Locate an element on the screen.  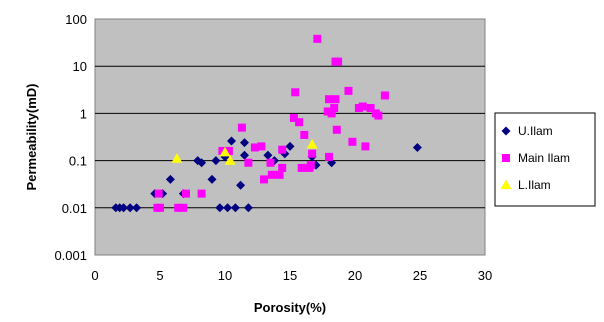
x-tick-label: 5 is located at coordinates (159, 275).